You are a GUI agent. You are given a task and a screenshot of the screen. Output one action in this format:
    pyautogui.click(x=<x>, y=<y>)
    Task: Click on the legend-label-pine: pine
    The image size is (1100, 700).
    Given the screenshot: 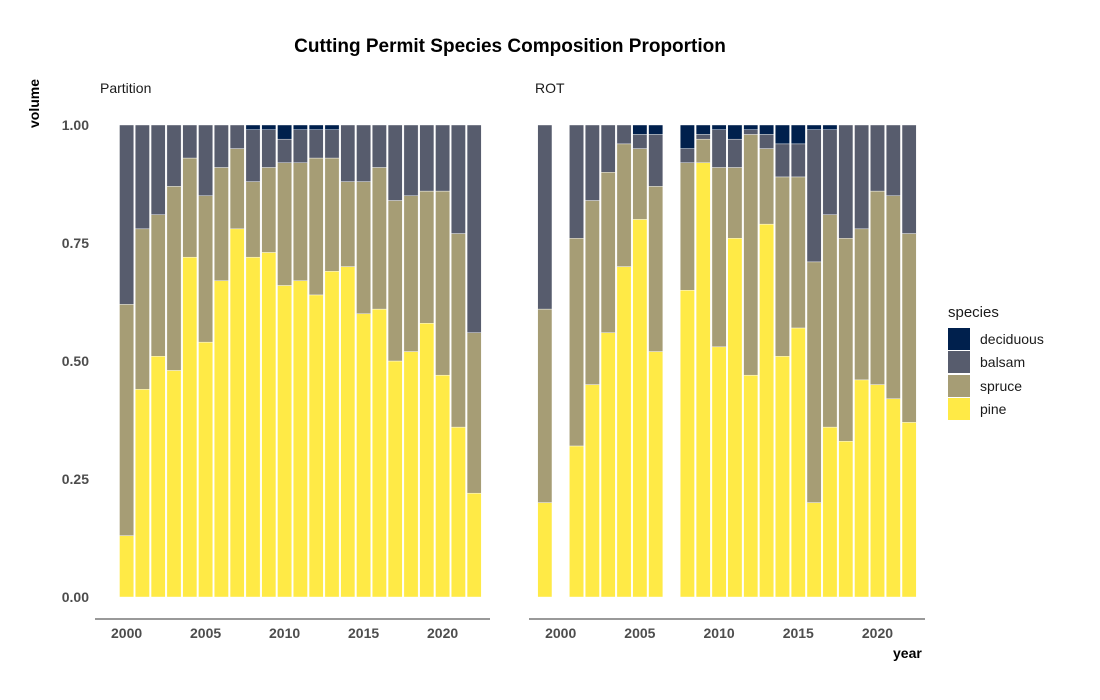 What is the action you would take?
    pyautogui.click(x=993, y=409)
    